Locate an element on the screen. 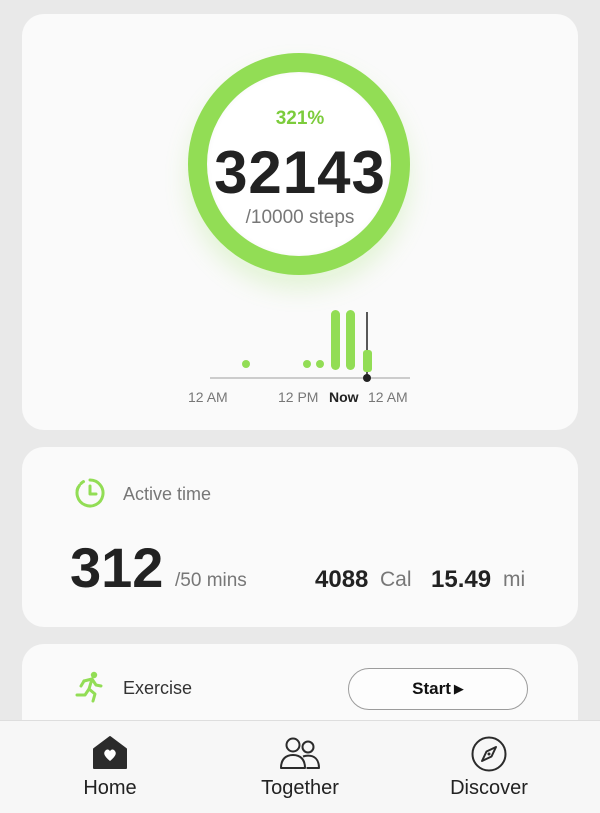  steps-progress-ring is located at coordinates (299, 164).